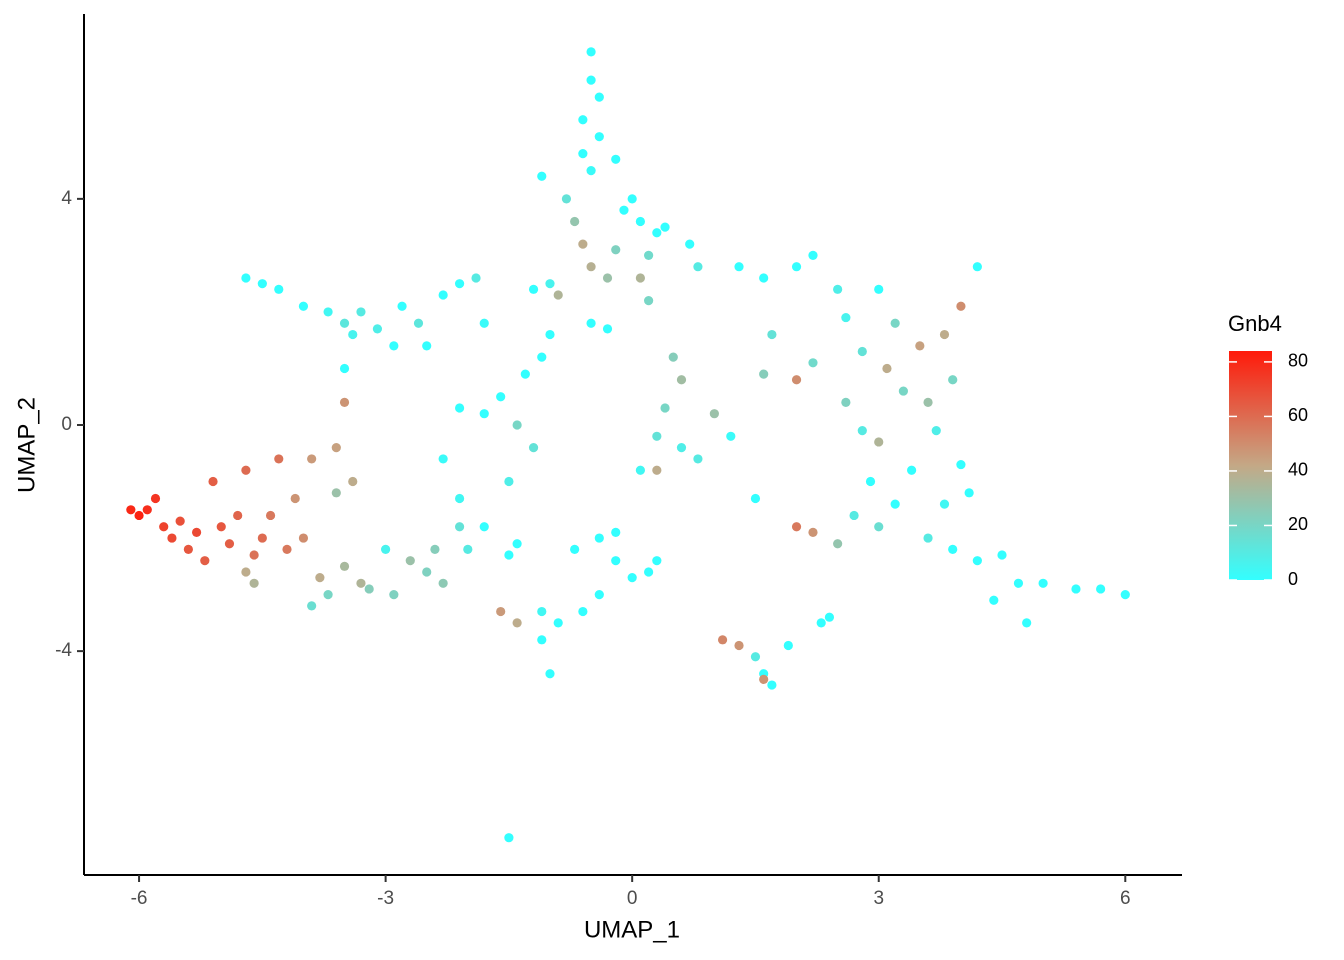 The height and width of the screenshot is (960, 1344). Describe the element at coordinates (1293, 579) in the screenshot. I see `colorbar-tick-label: 0` at that location.